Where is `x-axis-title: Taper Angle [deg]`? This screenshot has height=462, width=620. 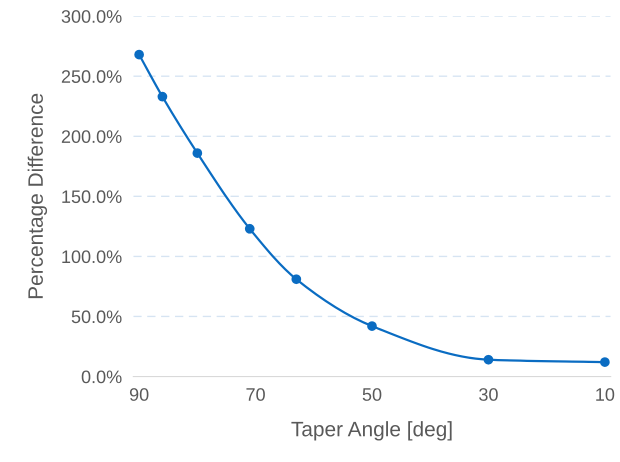 x-axis-title: Taper Angle [deg] is located at coordinates (371, 431).